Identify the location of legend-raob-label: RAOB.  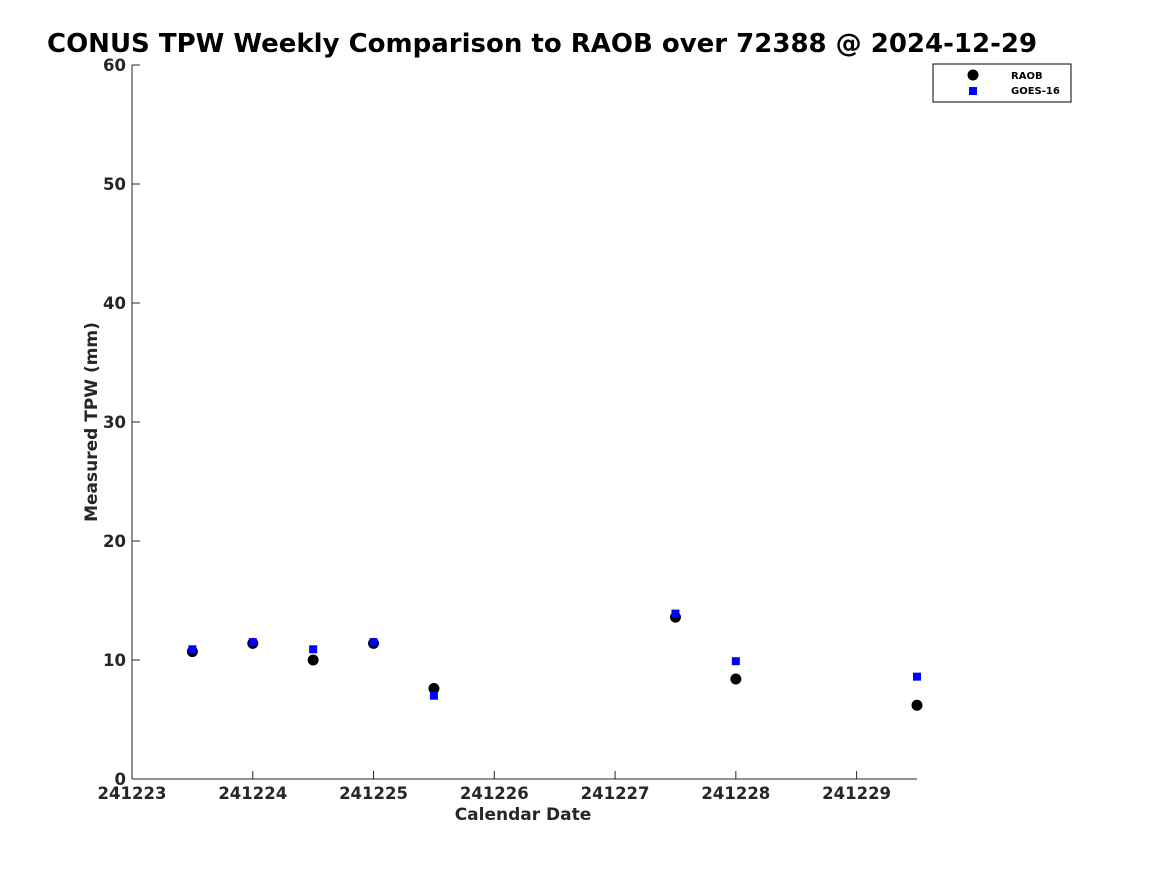
(1027, 76).